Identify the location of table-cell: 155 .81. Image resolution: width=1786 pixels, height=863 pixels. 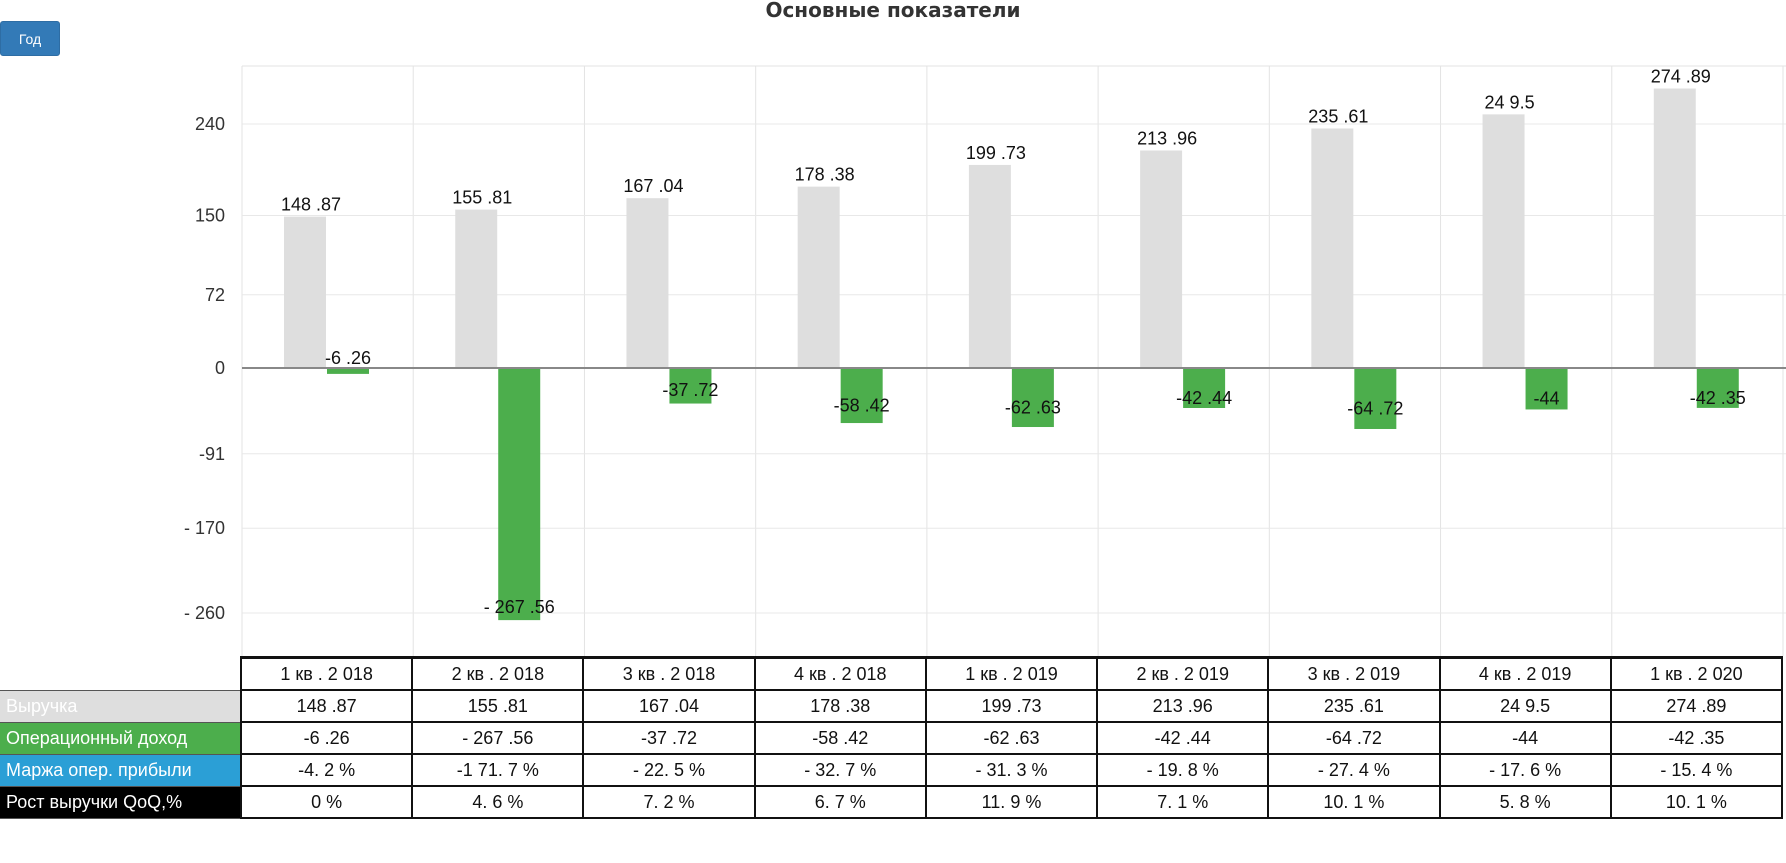
(498, 706).